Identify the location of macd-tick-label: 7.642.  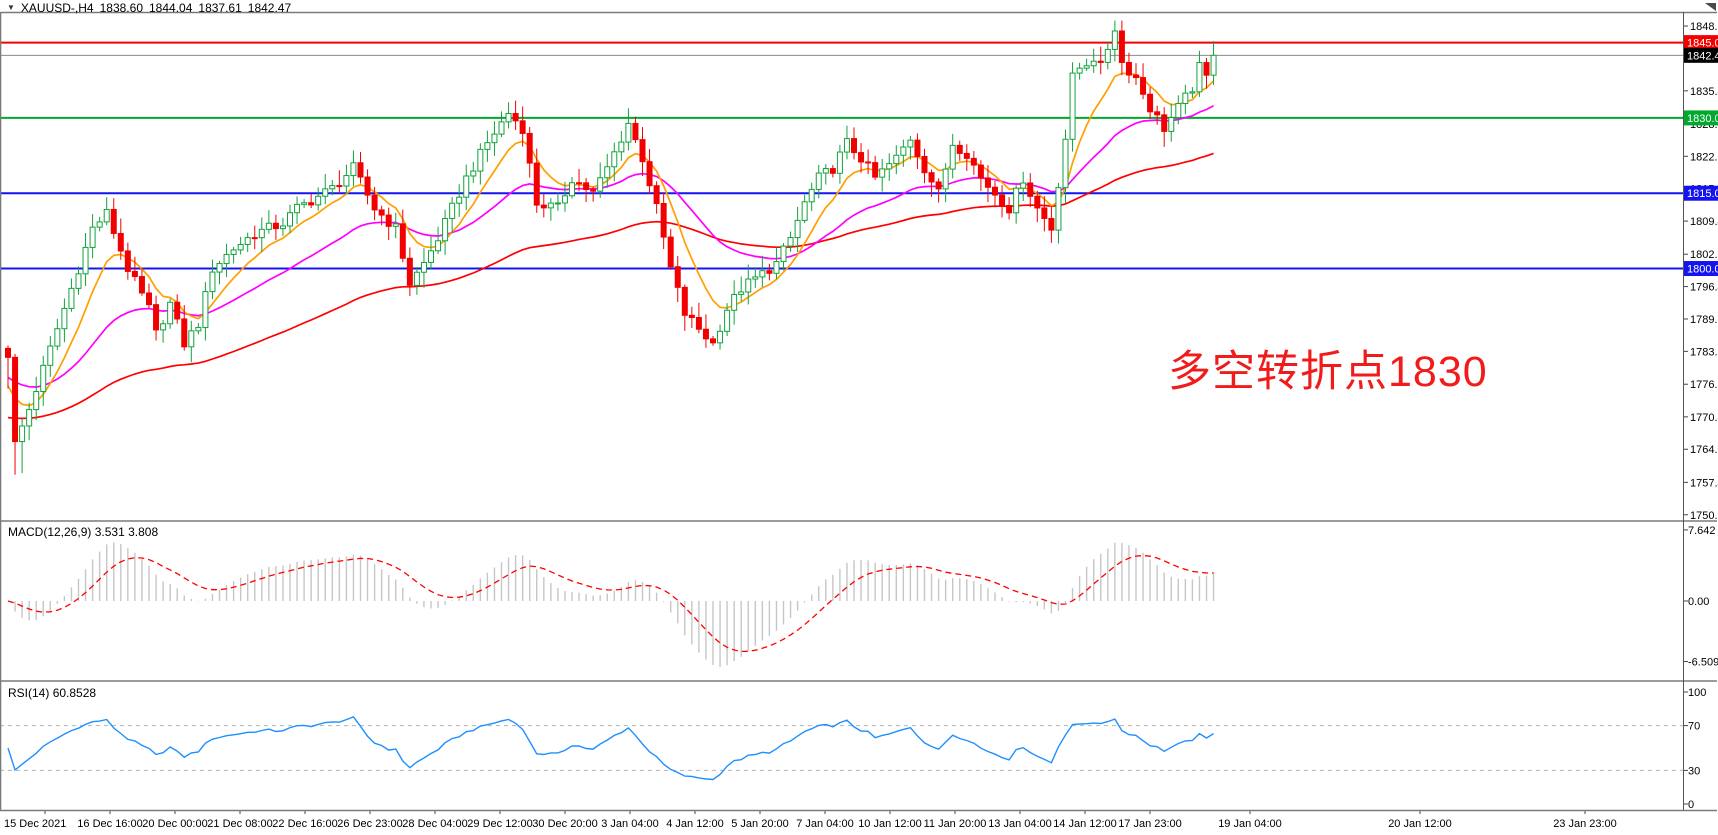
(1702, 531).